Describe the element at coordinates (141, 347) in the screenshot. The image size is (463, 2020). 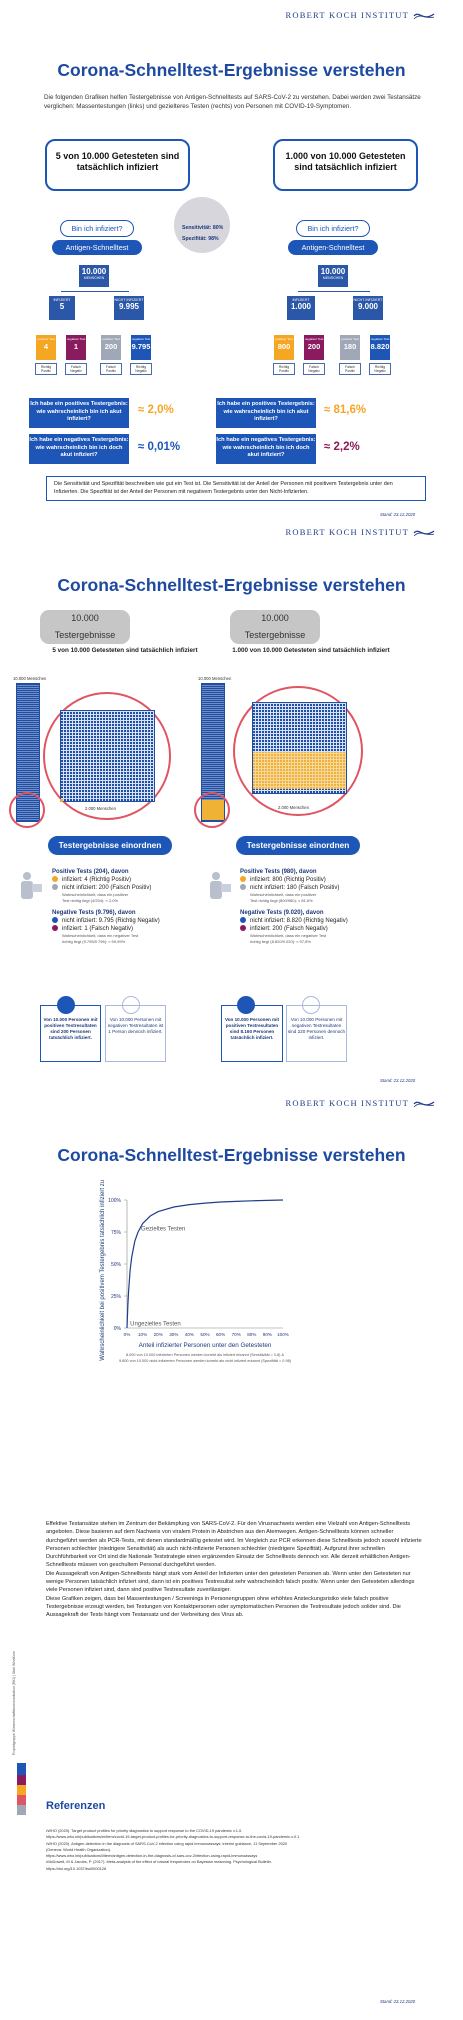
I see `leaf-left-tn: negativer Test 9.795` at that location.